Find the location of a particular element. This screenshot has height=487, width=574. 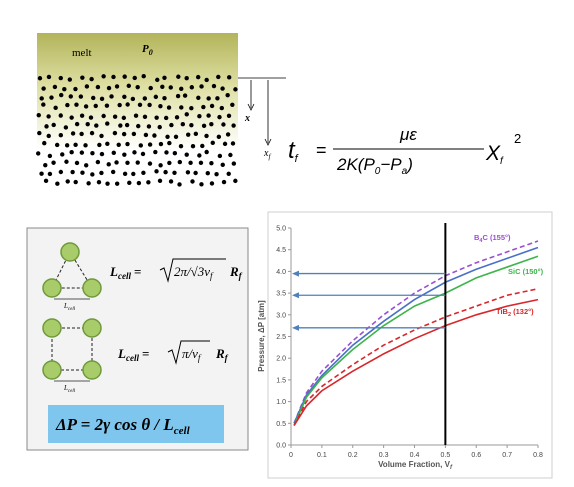

y-tick-label: 2.5 is located at coordinates (281, 337).